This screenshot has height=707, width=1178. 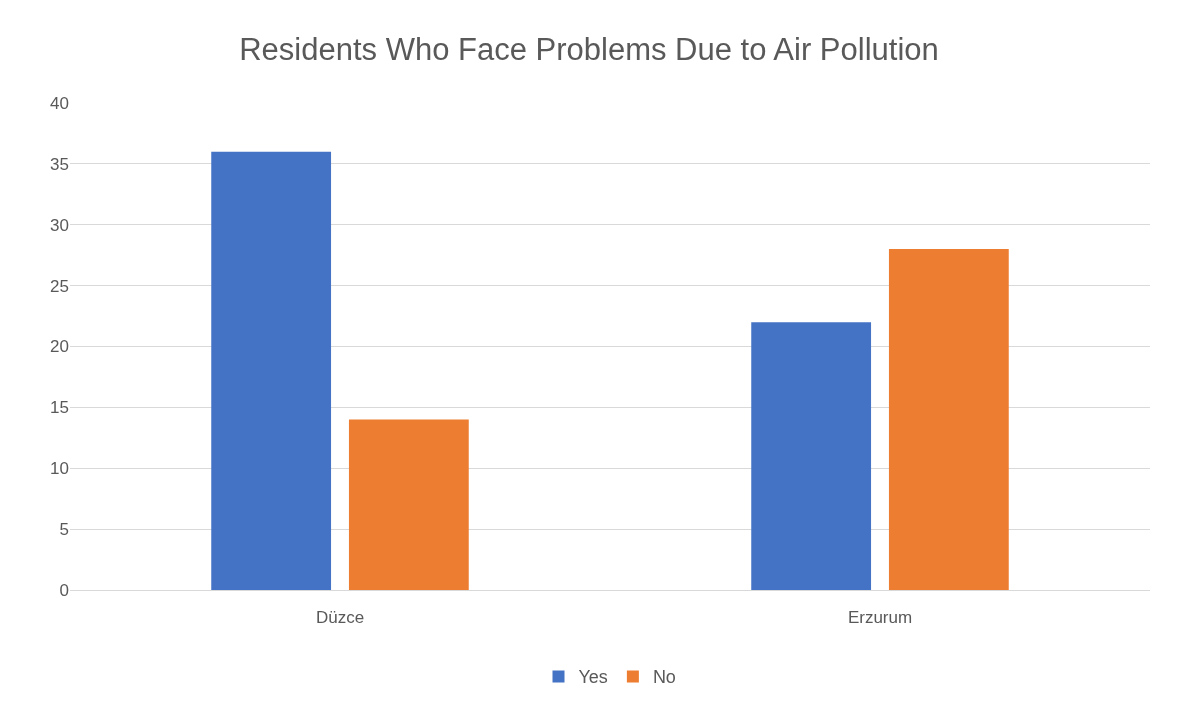 I want to click on y-tick-label: 0, so click(x=64, y=590).